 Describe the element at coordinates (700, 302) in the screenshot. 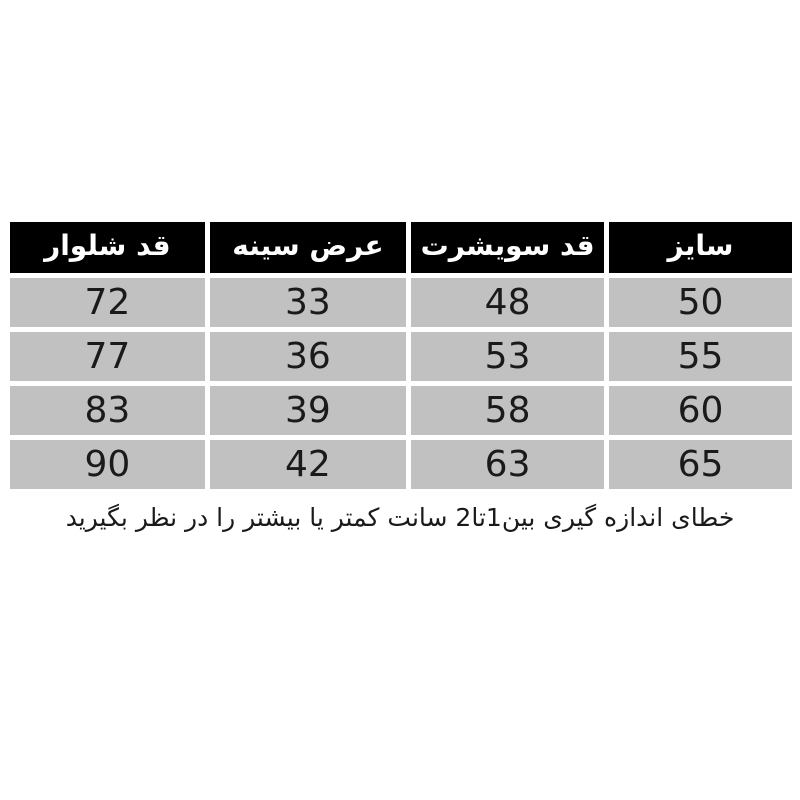

I see `cell-row0-size: 50` at that location.